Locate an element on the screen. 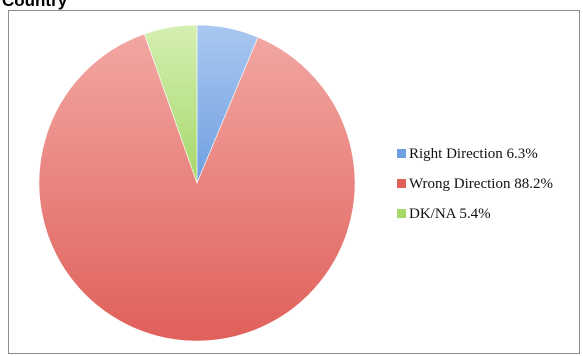 Image resolution: width=583 pixels, height=356 pixels. chart-title: Country is located at coordinates (35, 5).